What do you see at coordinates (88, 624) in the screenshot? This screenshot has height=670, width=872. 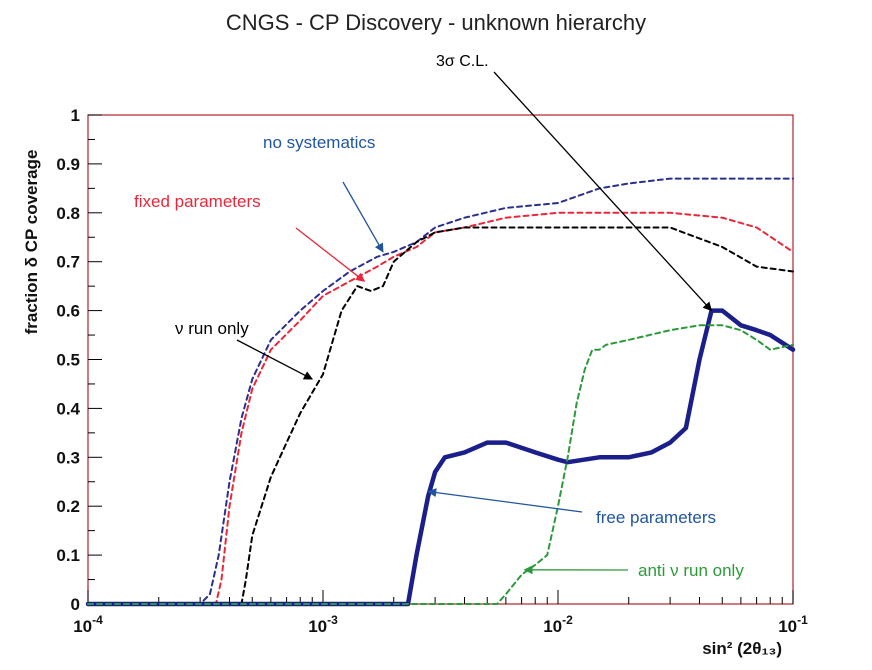 I see `x-tick-label: 10⁻⁴` at bounding box center [88, 624].